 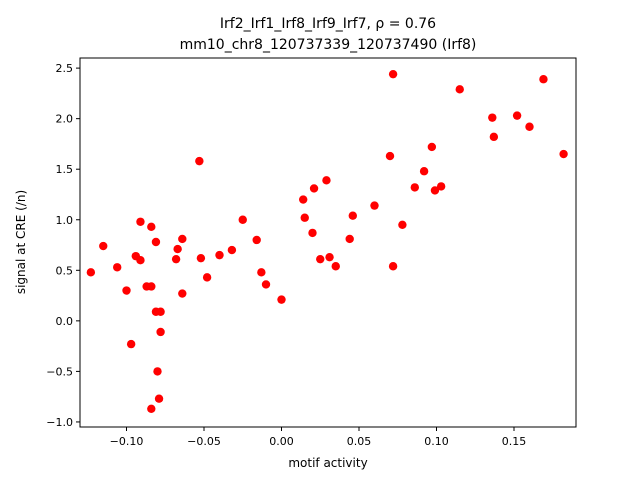 I want to click on chart-title-line1: Irf2_Irf1_Irf8_Irf9_Irf7, ρ = 0.76, so click(x=328, y=24).